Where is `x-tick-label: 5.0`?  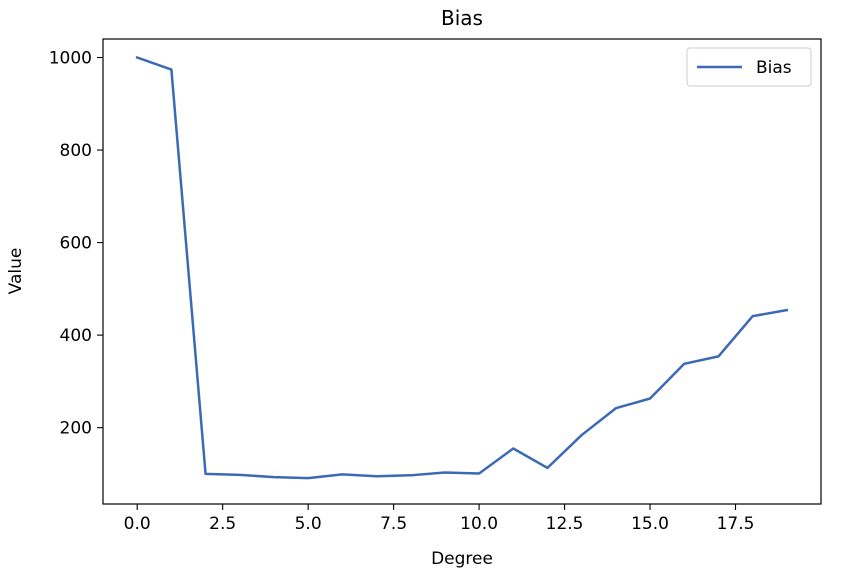 x-tick-label: 5.0 is located at coordinates (308, 524).